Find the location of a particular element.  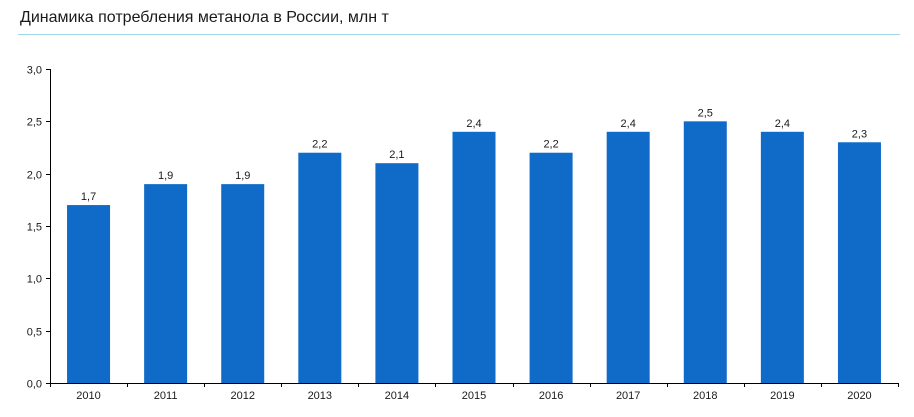

x-tick-label: 2019 is located at coordinates (782, 396).